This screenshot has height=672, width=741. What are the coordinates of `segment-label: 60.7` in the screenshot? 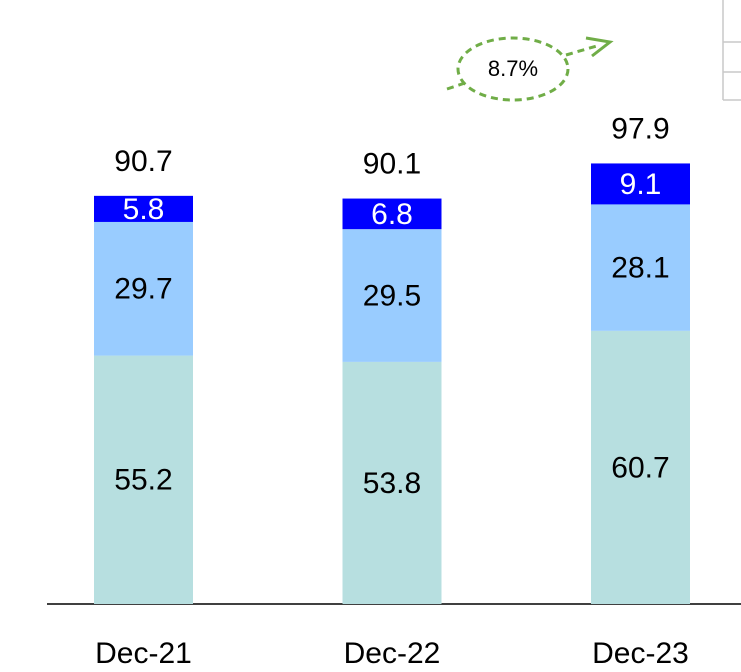 It's located at (640, 467).